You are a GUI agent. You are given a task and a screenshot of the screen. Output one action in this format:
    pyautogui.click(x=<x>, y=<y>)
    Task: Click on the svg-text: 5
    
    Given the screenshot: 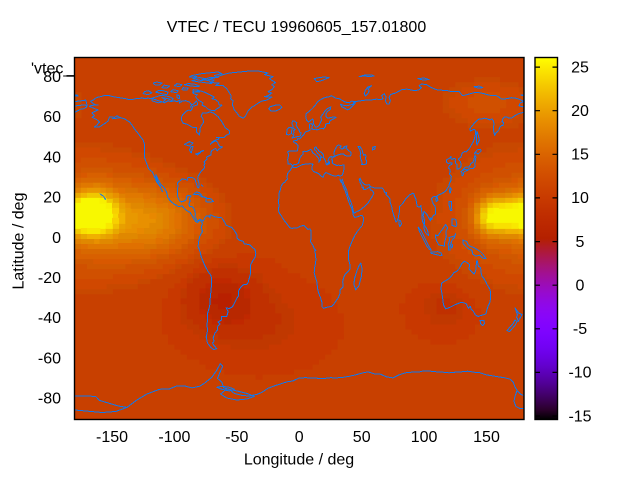 What is the action you would take?
    pyautogui.click(x=580, y=242)
    